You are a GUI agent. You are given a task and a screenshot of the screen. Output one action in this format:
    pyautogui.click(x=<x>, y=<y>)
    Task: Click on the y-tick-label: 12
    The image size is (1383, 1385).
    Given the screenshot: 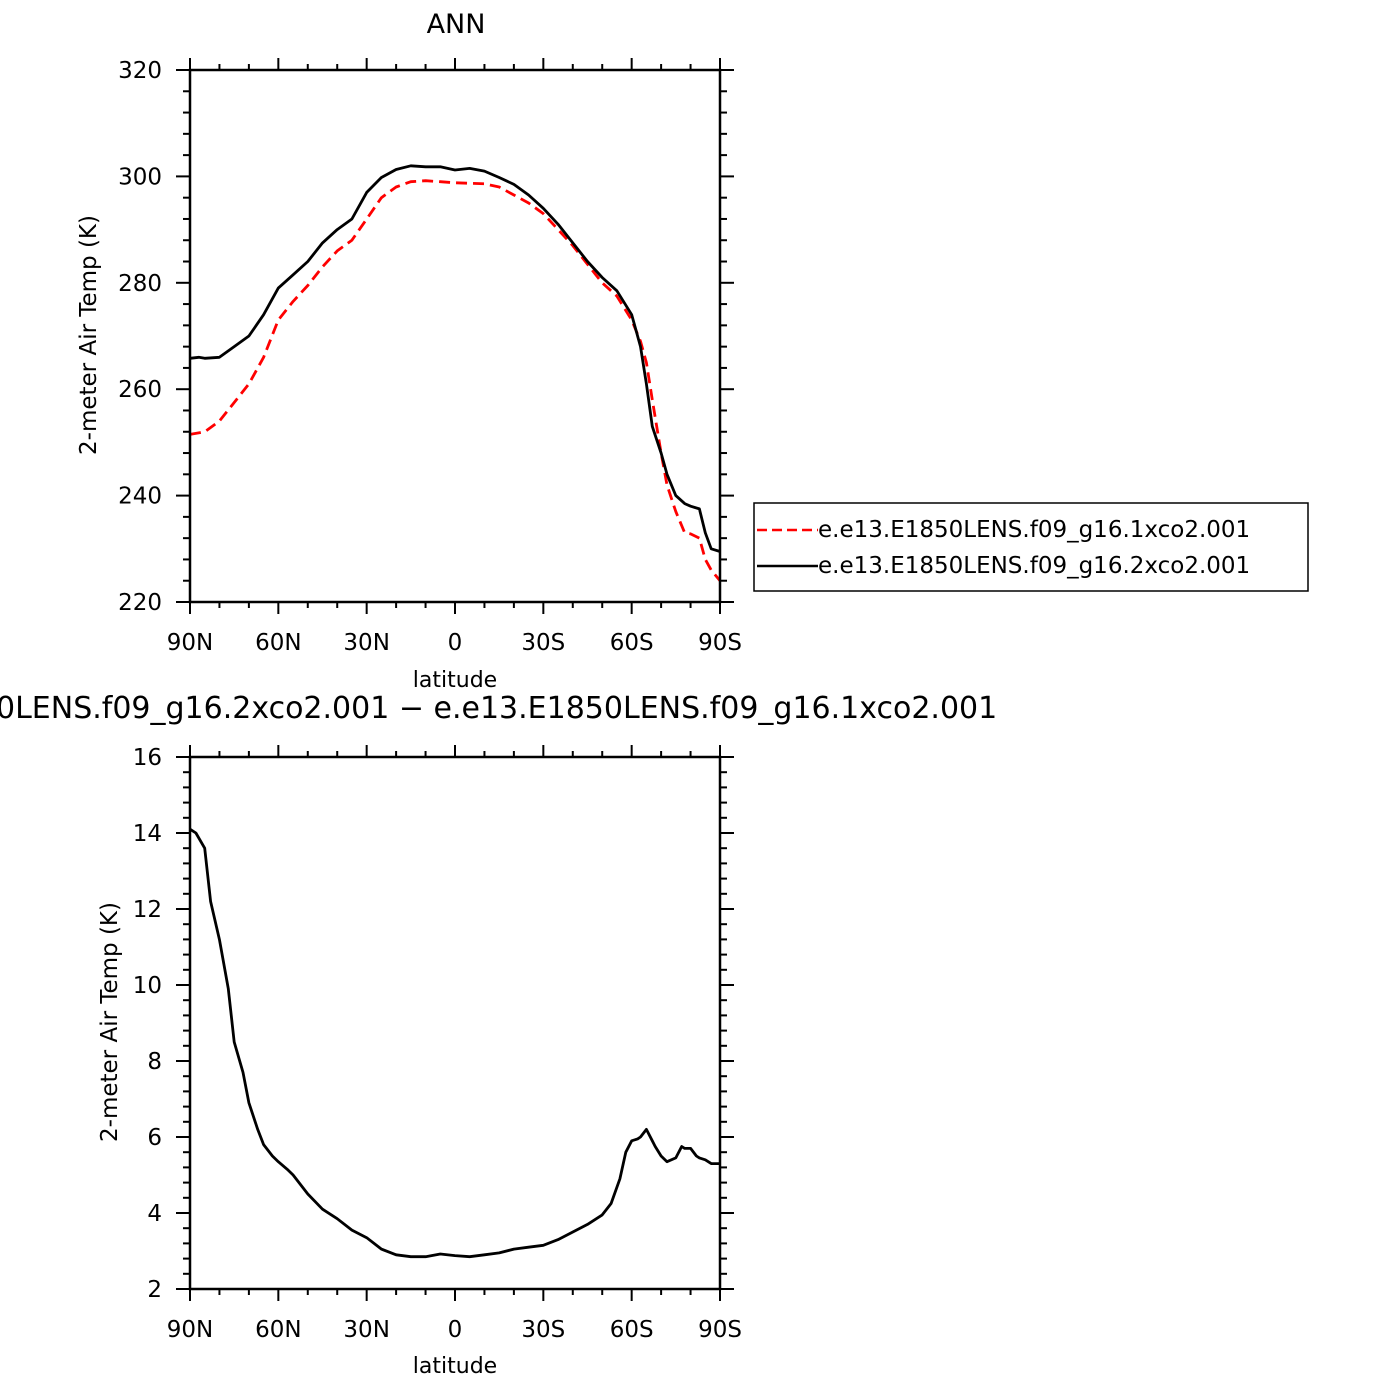 What is the action you would take?
    pyautogui.click(x=147, y=910)
    